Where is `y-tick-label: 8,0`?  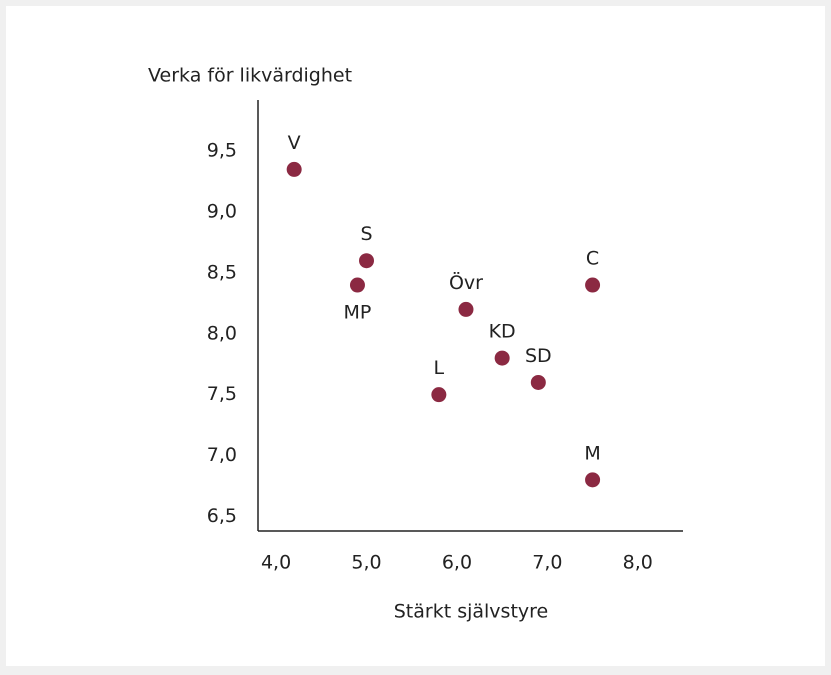
y-tick-label: 8,0 is located at coordinates (222, 333).